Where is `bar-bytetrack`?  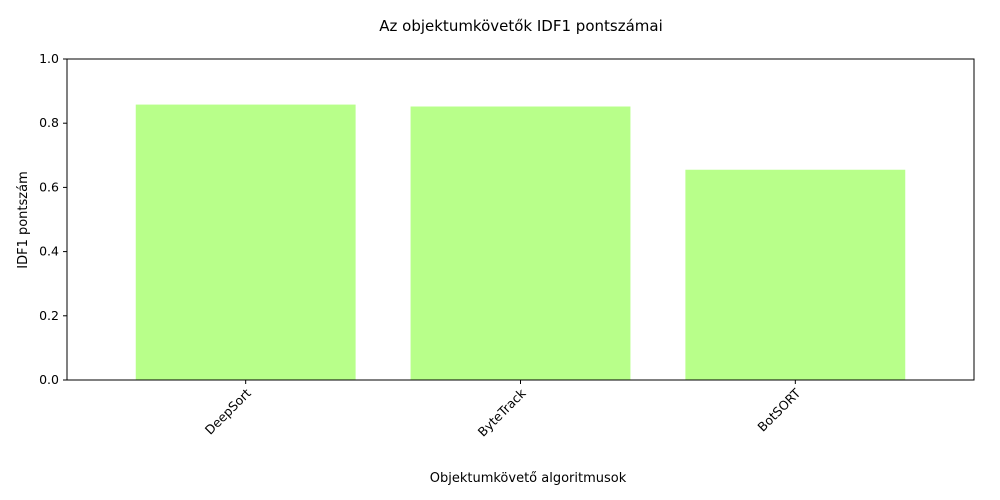
bar-bytetrack is located at coordinates (520, 243).